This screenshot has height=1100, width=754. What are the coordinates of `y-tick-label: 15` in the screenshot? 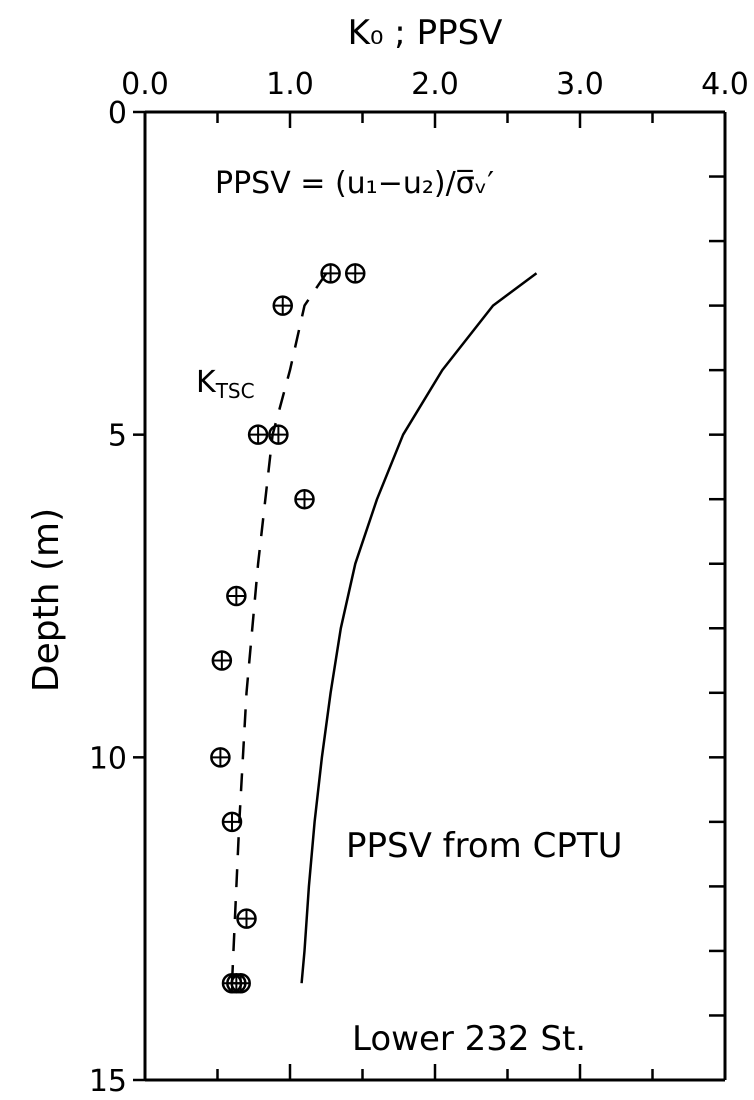 It's located at (108, 1081).